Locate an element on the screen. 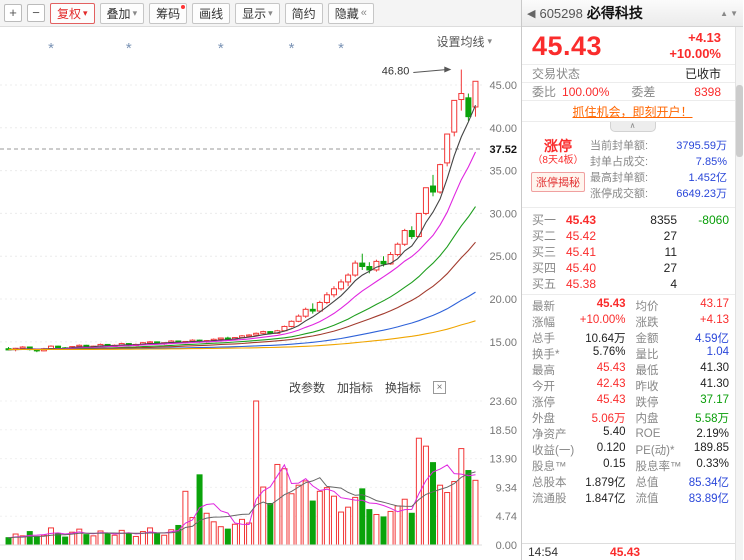 The height and width of the screenshot is (560, 744). stat-row: 今开 42.43 昨收 41.30 is located at coordinates (632, 386).